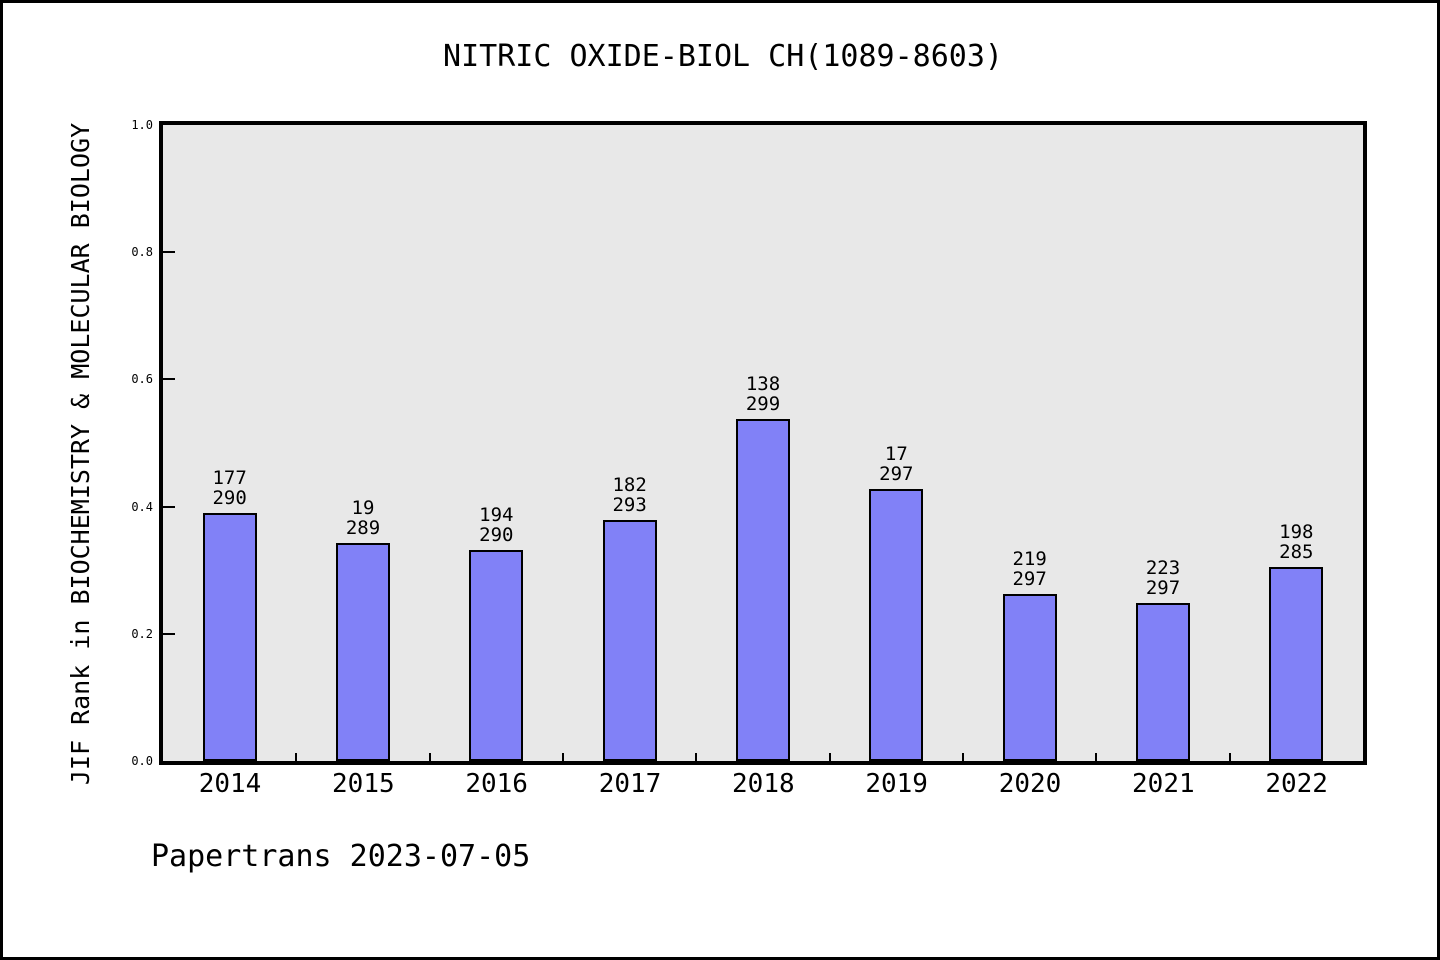 This screenshot has height=960, width=1440. Describe the element at coordinates (142, 761) in the screenshot. I see `y-tick-label: 0.0` at that location.